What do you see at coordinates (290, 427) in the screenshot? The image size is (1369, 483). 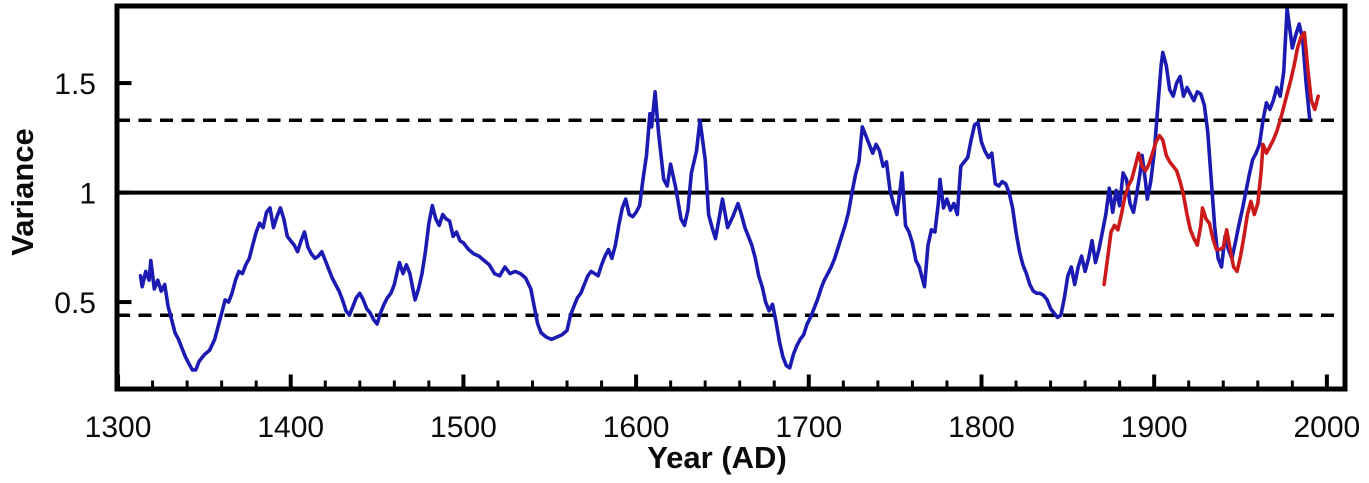 I see `x-axis-tick-label: 1400` at bounding box center [290, 427].